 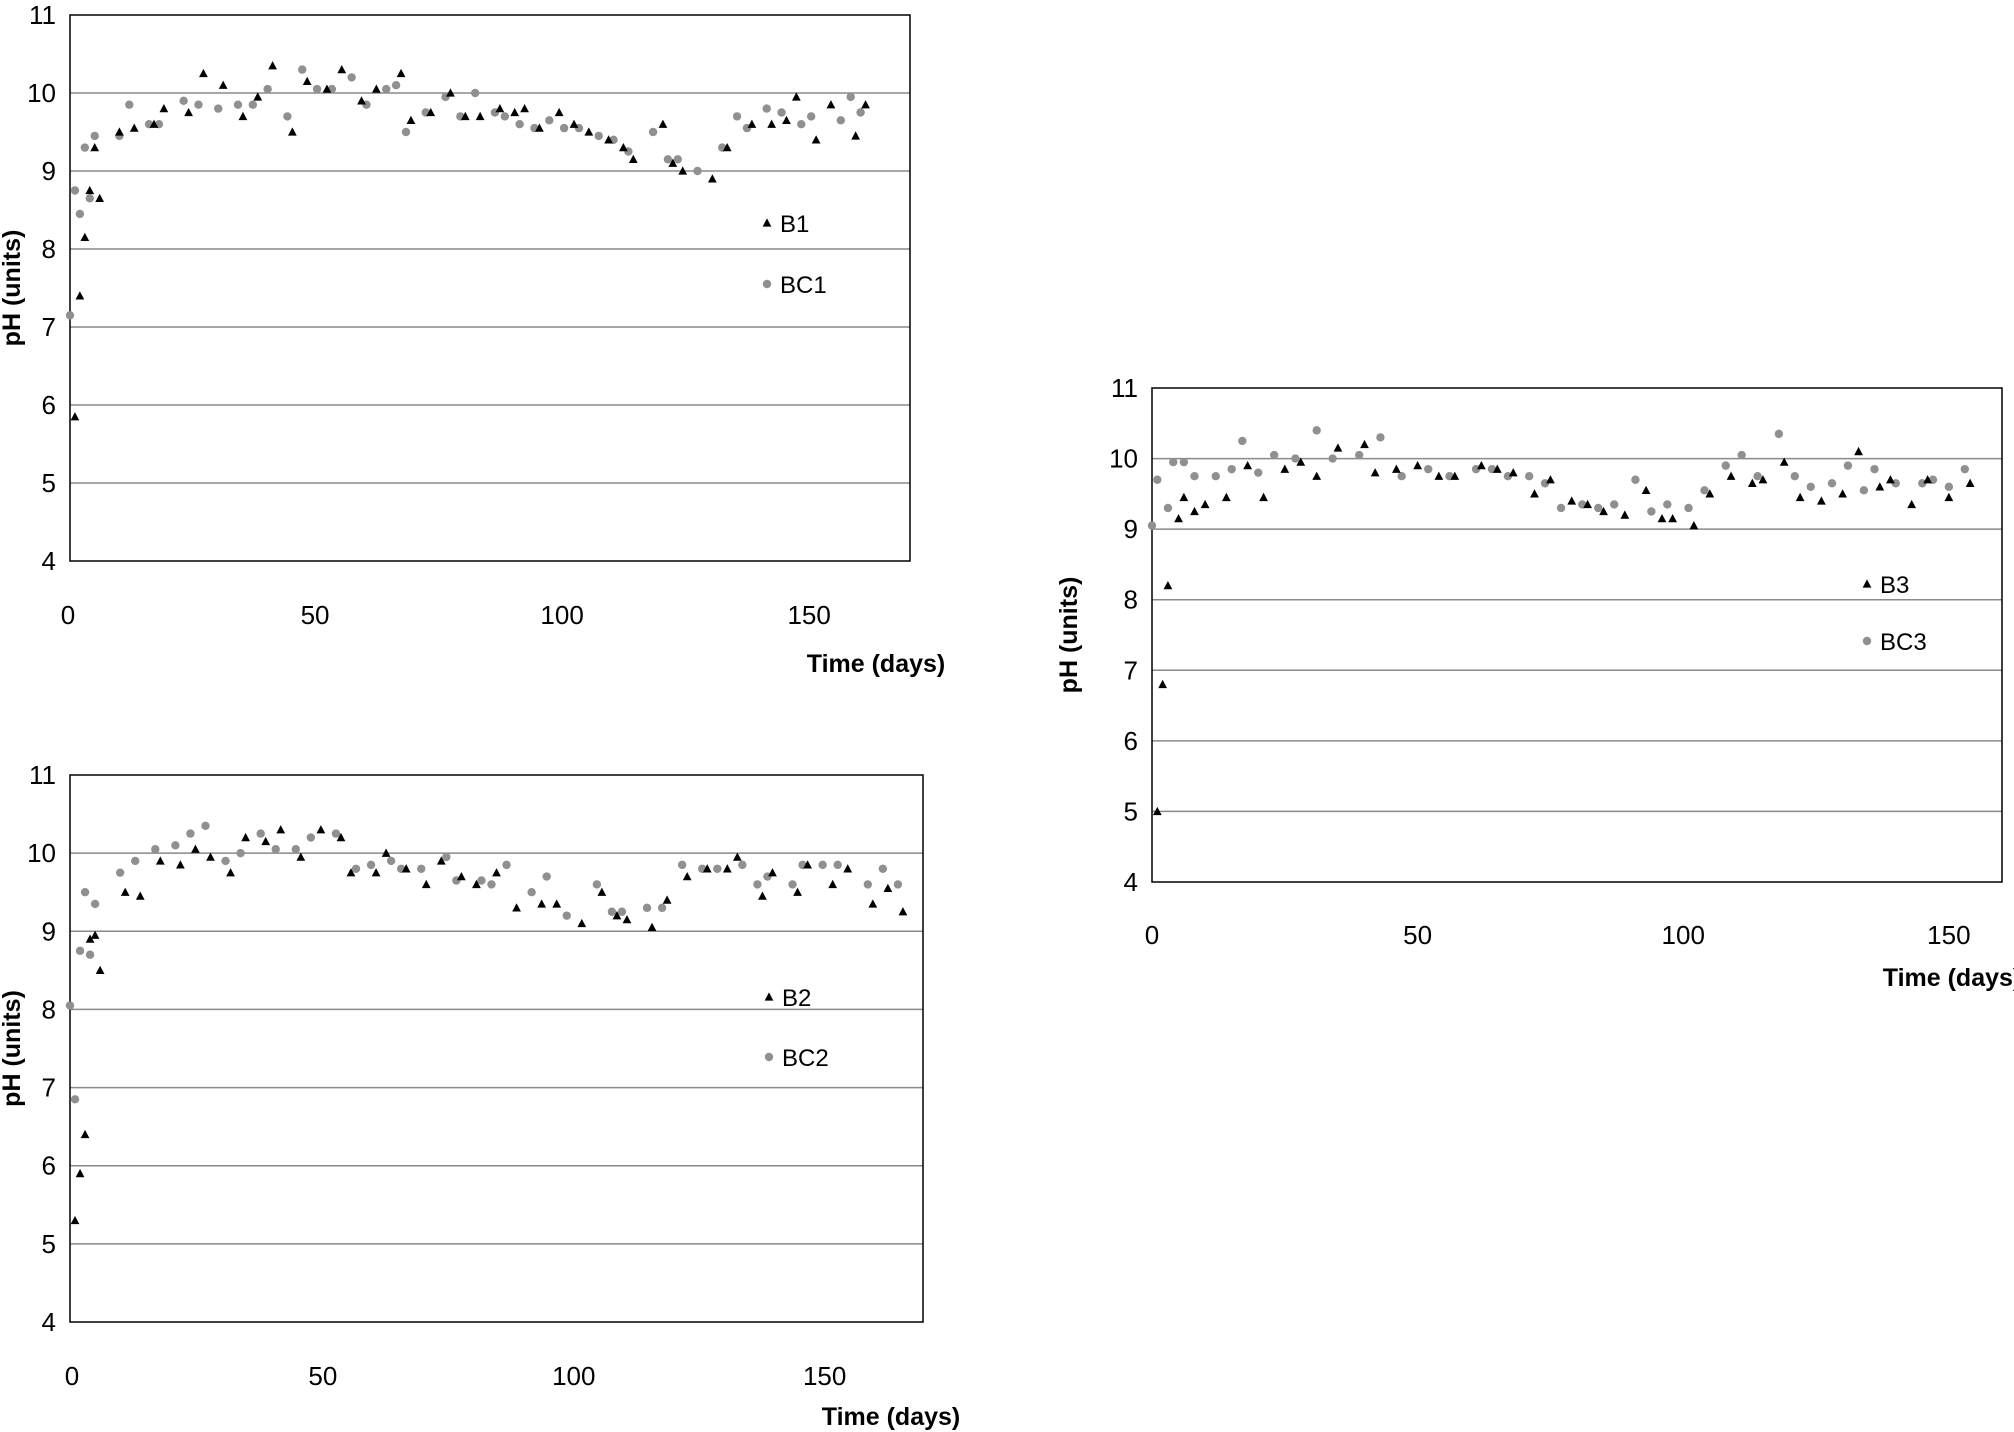 What do you see at coordinates (49, 1088) in the screenshot?
I see `y-tick-label: 7` at bounding box center [49, 1088].